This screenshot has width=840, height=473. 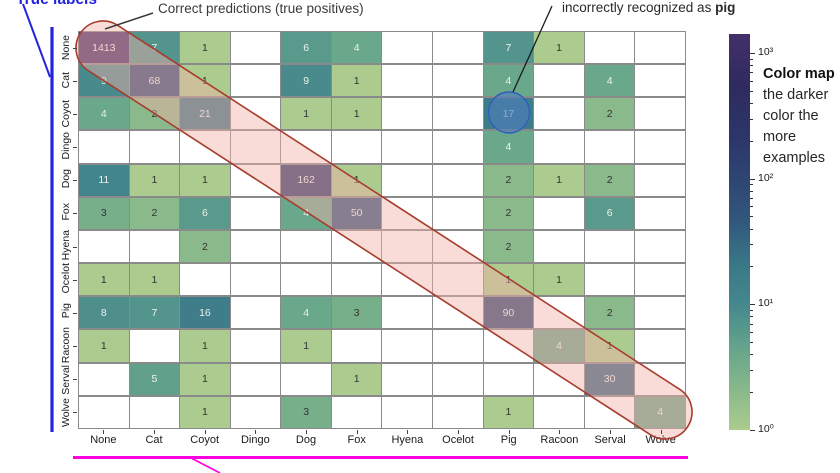 What do you see at coordinates (66, 211) in the screenshot?
I see `y-axis-label: Fox` at bounding box center [66, 211].